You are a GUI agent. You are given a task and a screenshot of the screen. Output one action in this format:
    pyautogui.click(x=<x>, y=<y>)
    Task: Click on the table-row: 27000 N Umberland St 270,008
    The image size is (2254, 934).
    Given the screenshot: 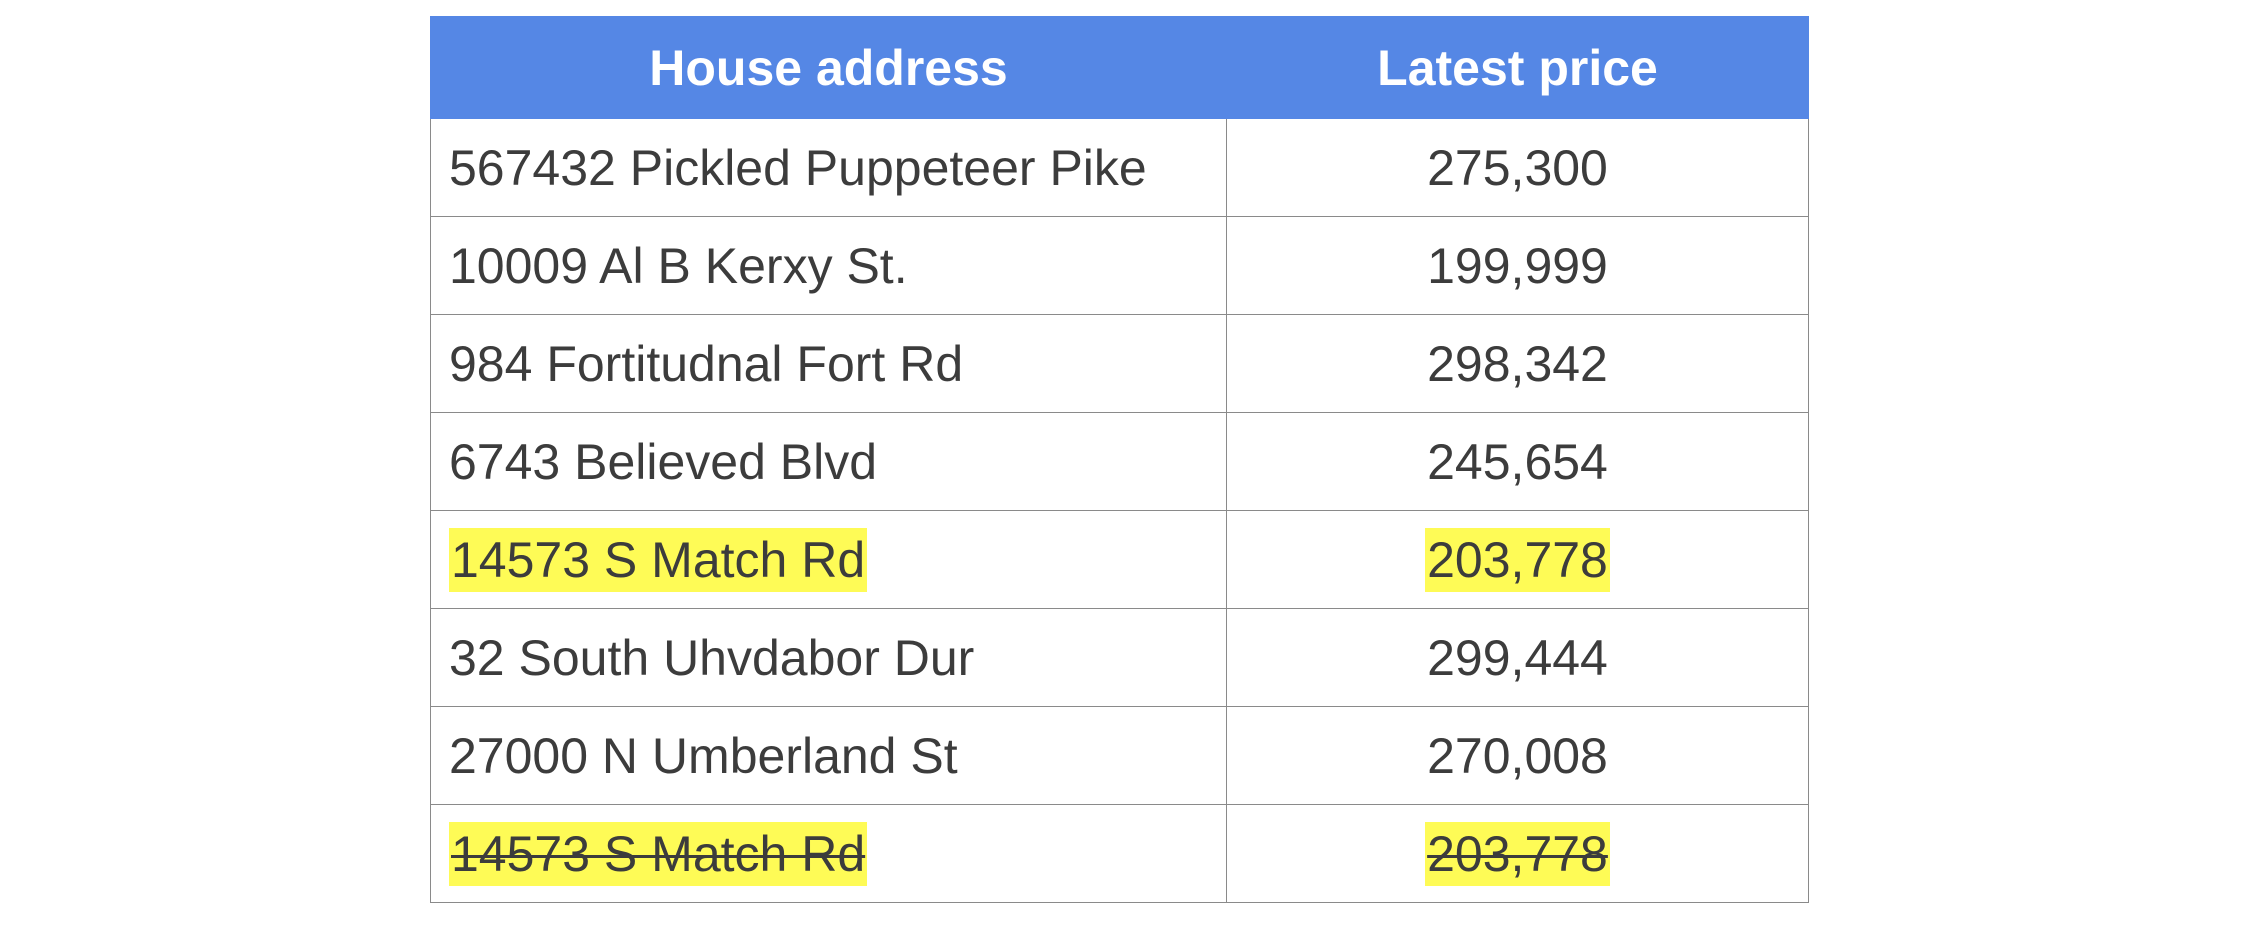 What is the action you would take?
    pyautogui.click(x=1119, y=755)
    